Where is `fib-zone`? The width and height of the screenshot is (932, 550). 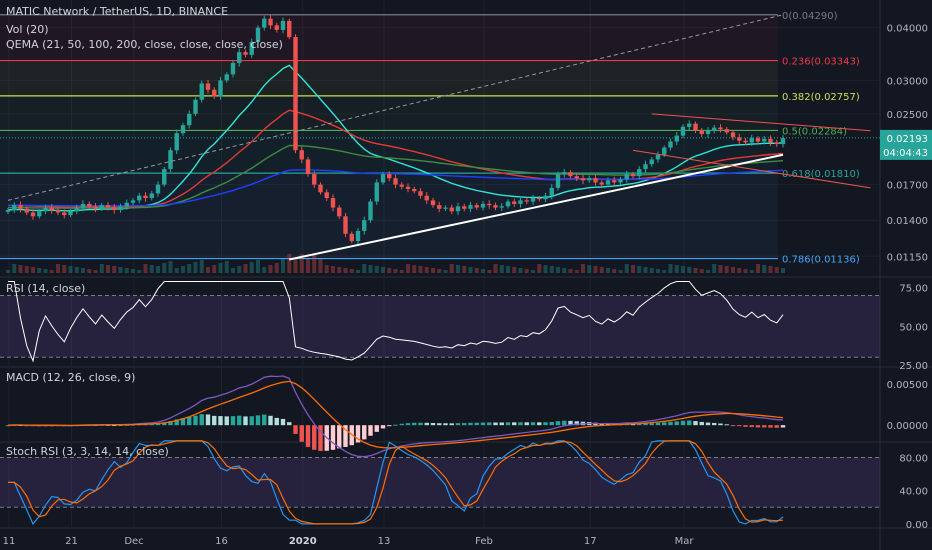 fib-zone is located at coordinates (389, 78).